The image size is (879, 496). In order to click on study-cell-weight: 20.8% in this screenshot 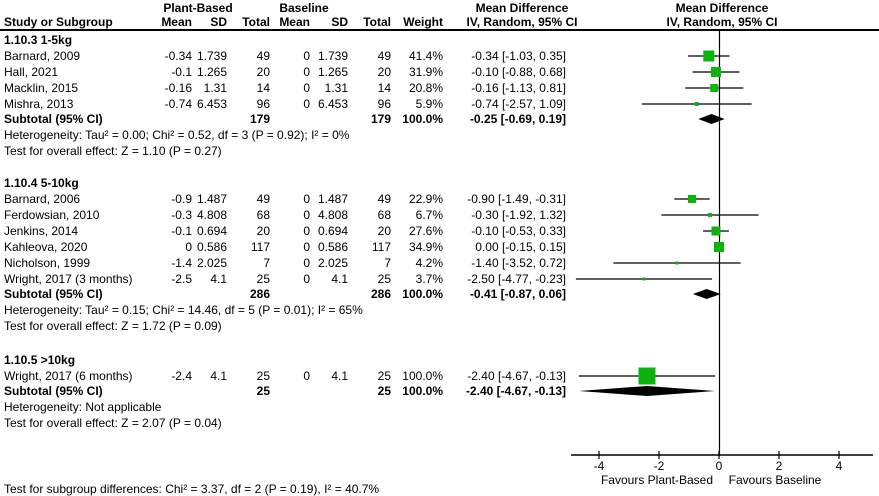, I will do `click(425, 88)`.